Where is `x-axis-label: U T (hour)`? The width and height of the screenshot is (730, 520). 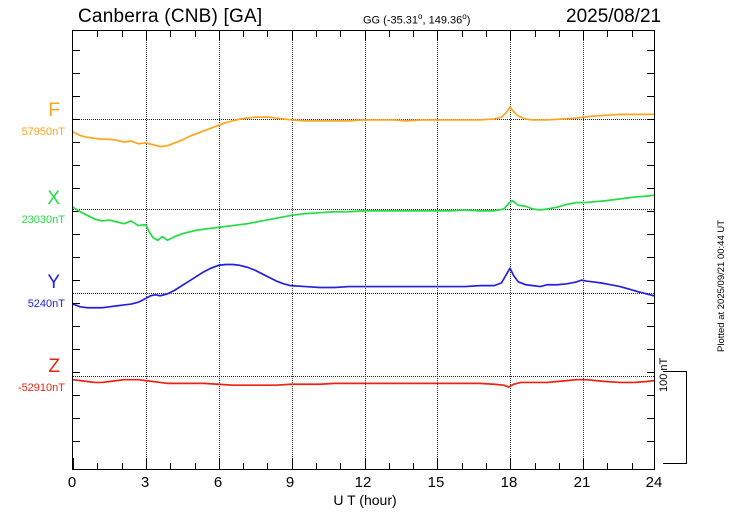 x-axis-label: U T (hour) is located at coordinates (365, 500).